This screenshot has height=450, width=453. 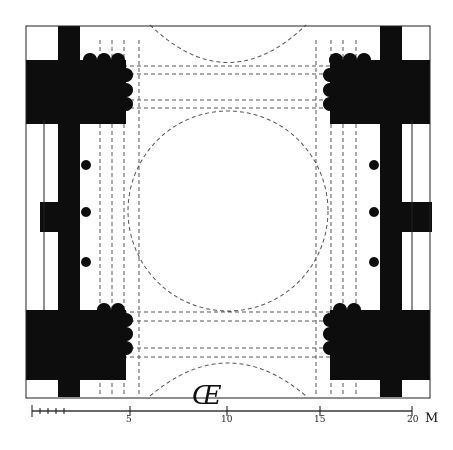 I want to click on scale-tick-15: 15, so click(x=320, y=420).